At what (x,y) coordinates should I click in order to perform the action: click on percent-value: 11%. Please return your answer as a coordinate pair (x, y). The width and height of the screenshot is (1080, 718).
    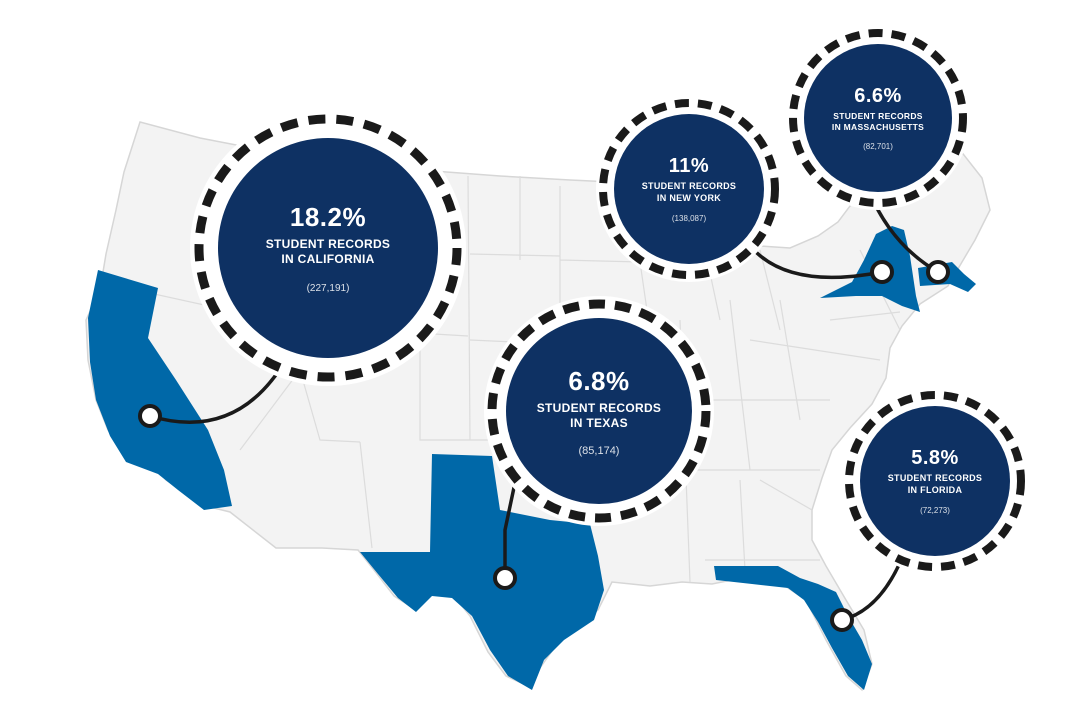
    Looking at the image, I should click on (689, 166).